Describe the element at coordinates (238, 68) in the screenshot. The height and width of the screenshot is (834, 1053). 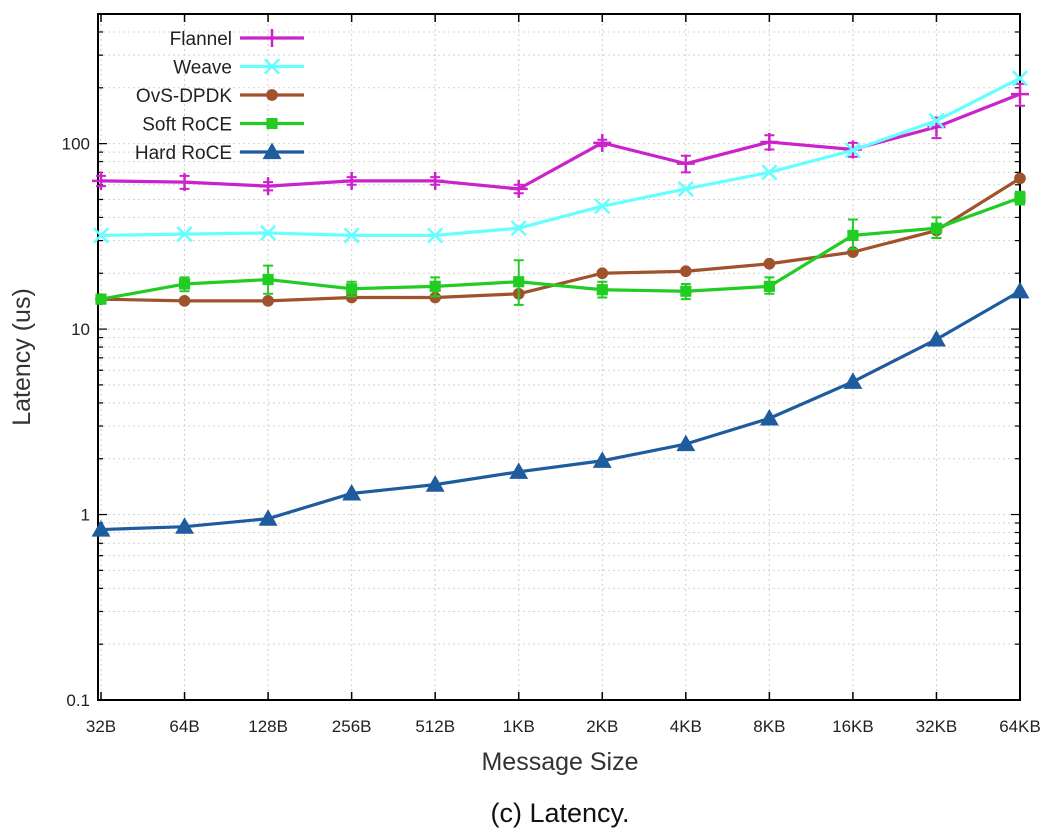
I see `legend-entry-weave: Weave` at that location.